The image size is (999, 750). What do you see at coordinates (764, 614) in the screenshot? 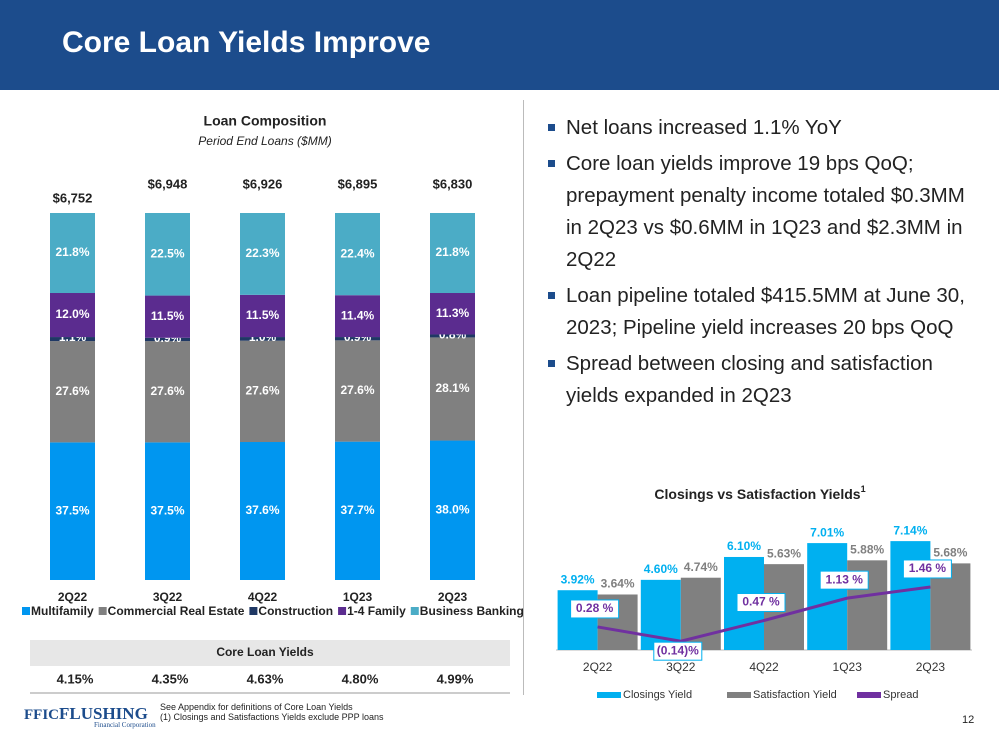
I see `line` at bounding box center [764, 614].